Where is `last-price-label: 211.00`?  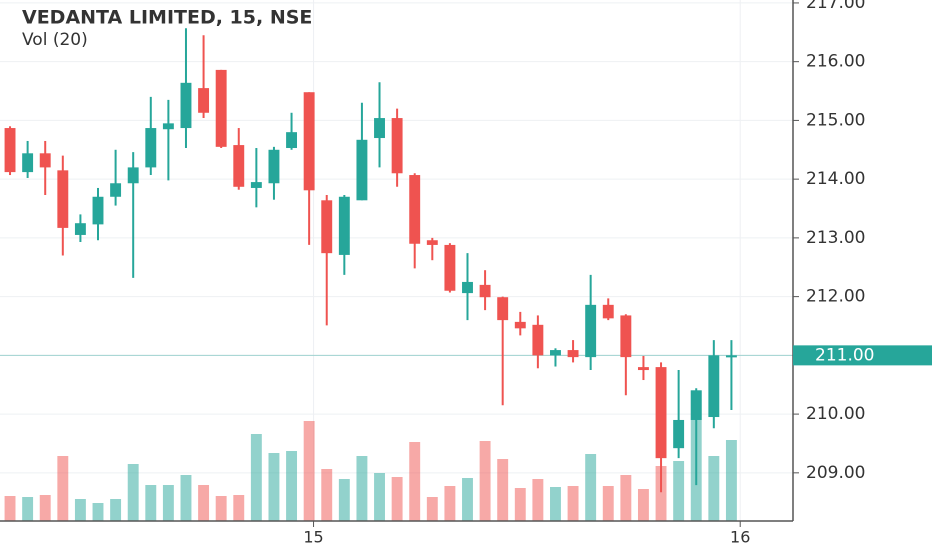
last-price-label: 211.00 is located at coordinates (844, 355).